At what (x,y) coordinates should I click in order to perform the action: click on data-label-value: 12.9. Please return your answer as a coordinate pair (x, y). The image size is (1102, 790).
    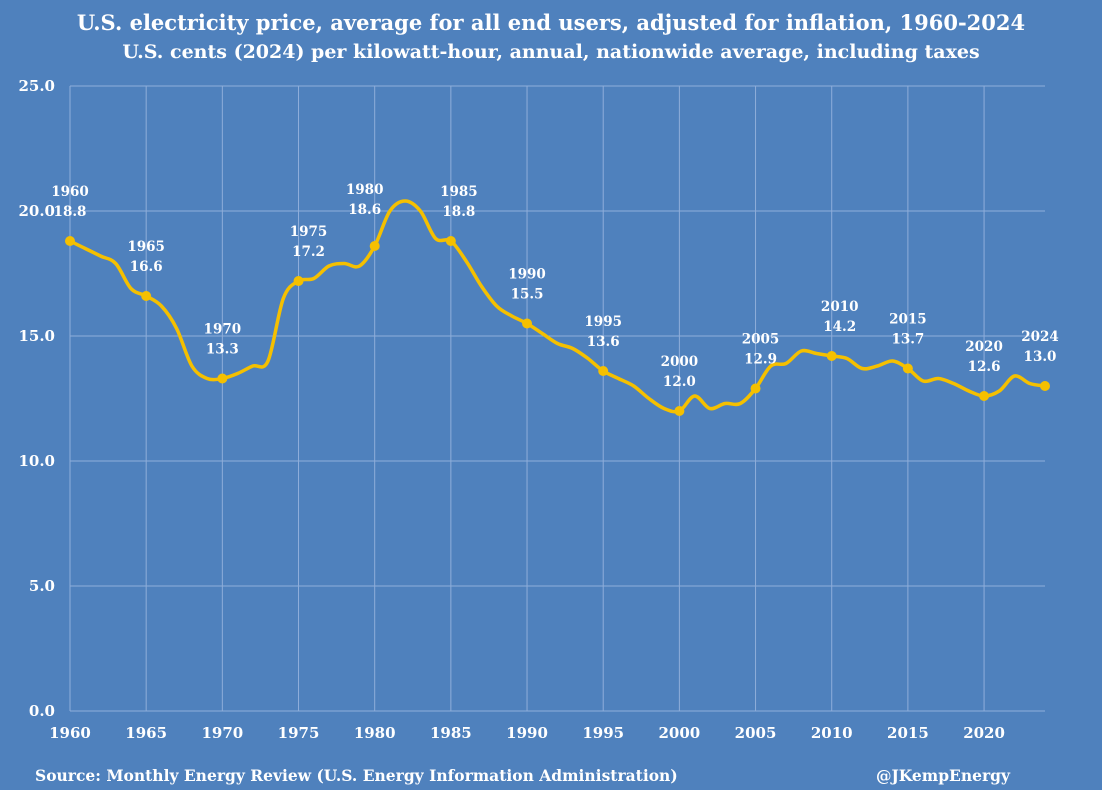
    Looking at the image, I should click on (760, 360).